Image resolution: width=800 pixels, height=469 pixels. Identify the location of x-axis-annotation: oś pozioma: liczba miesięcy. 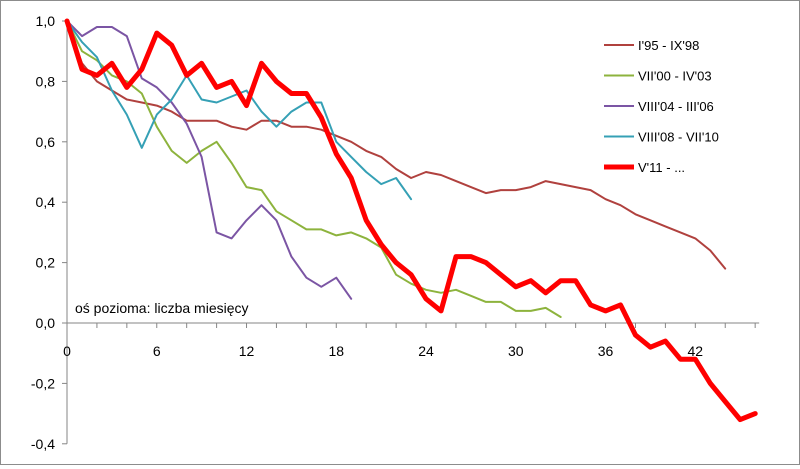
(162, 308).